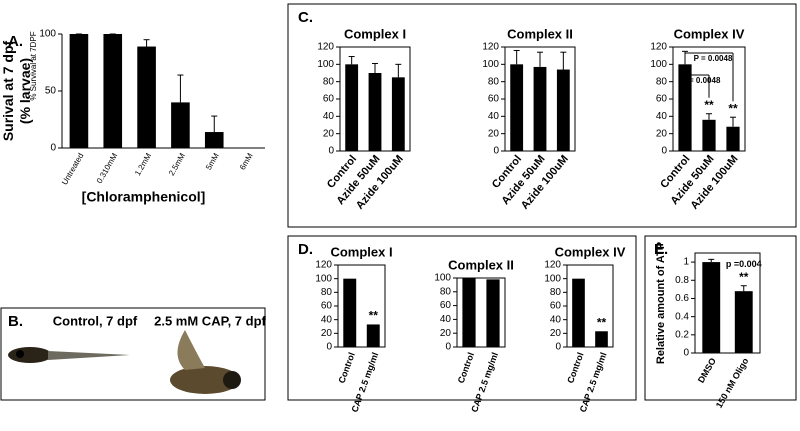 The width and height of the screenshot is (800, 431). Describe the element at coordinates (212, 161) in the screenshot. I see `x-tick-label: 5mM` at that location.